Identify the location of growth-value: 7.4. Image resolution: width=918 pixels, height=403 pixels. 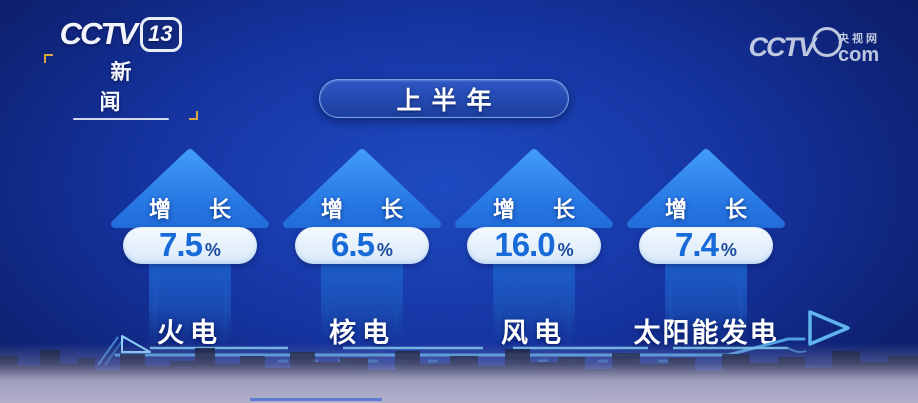
(697, 244).